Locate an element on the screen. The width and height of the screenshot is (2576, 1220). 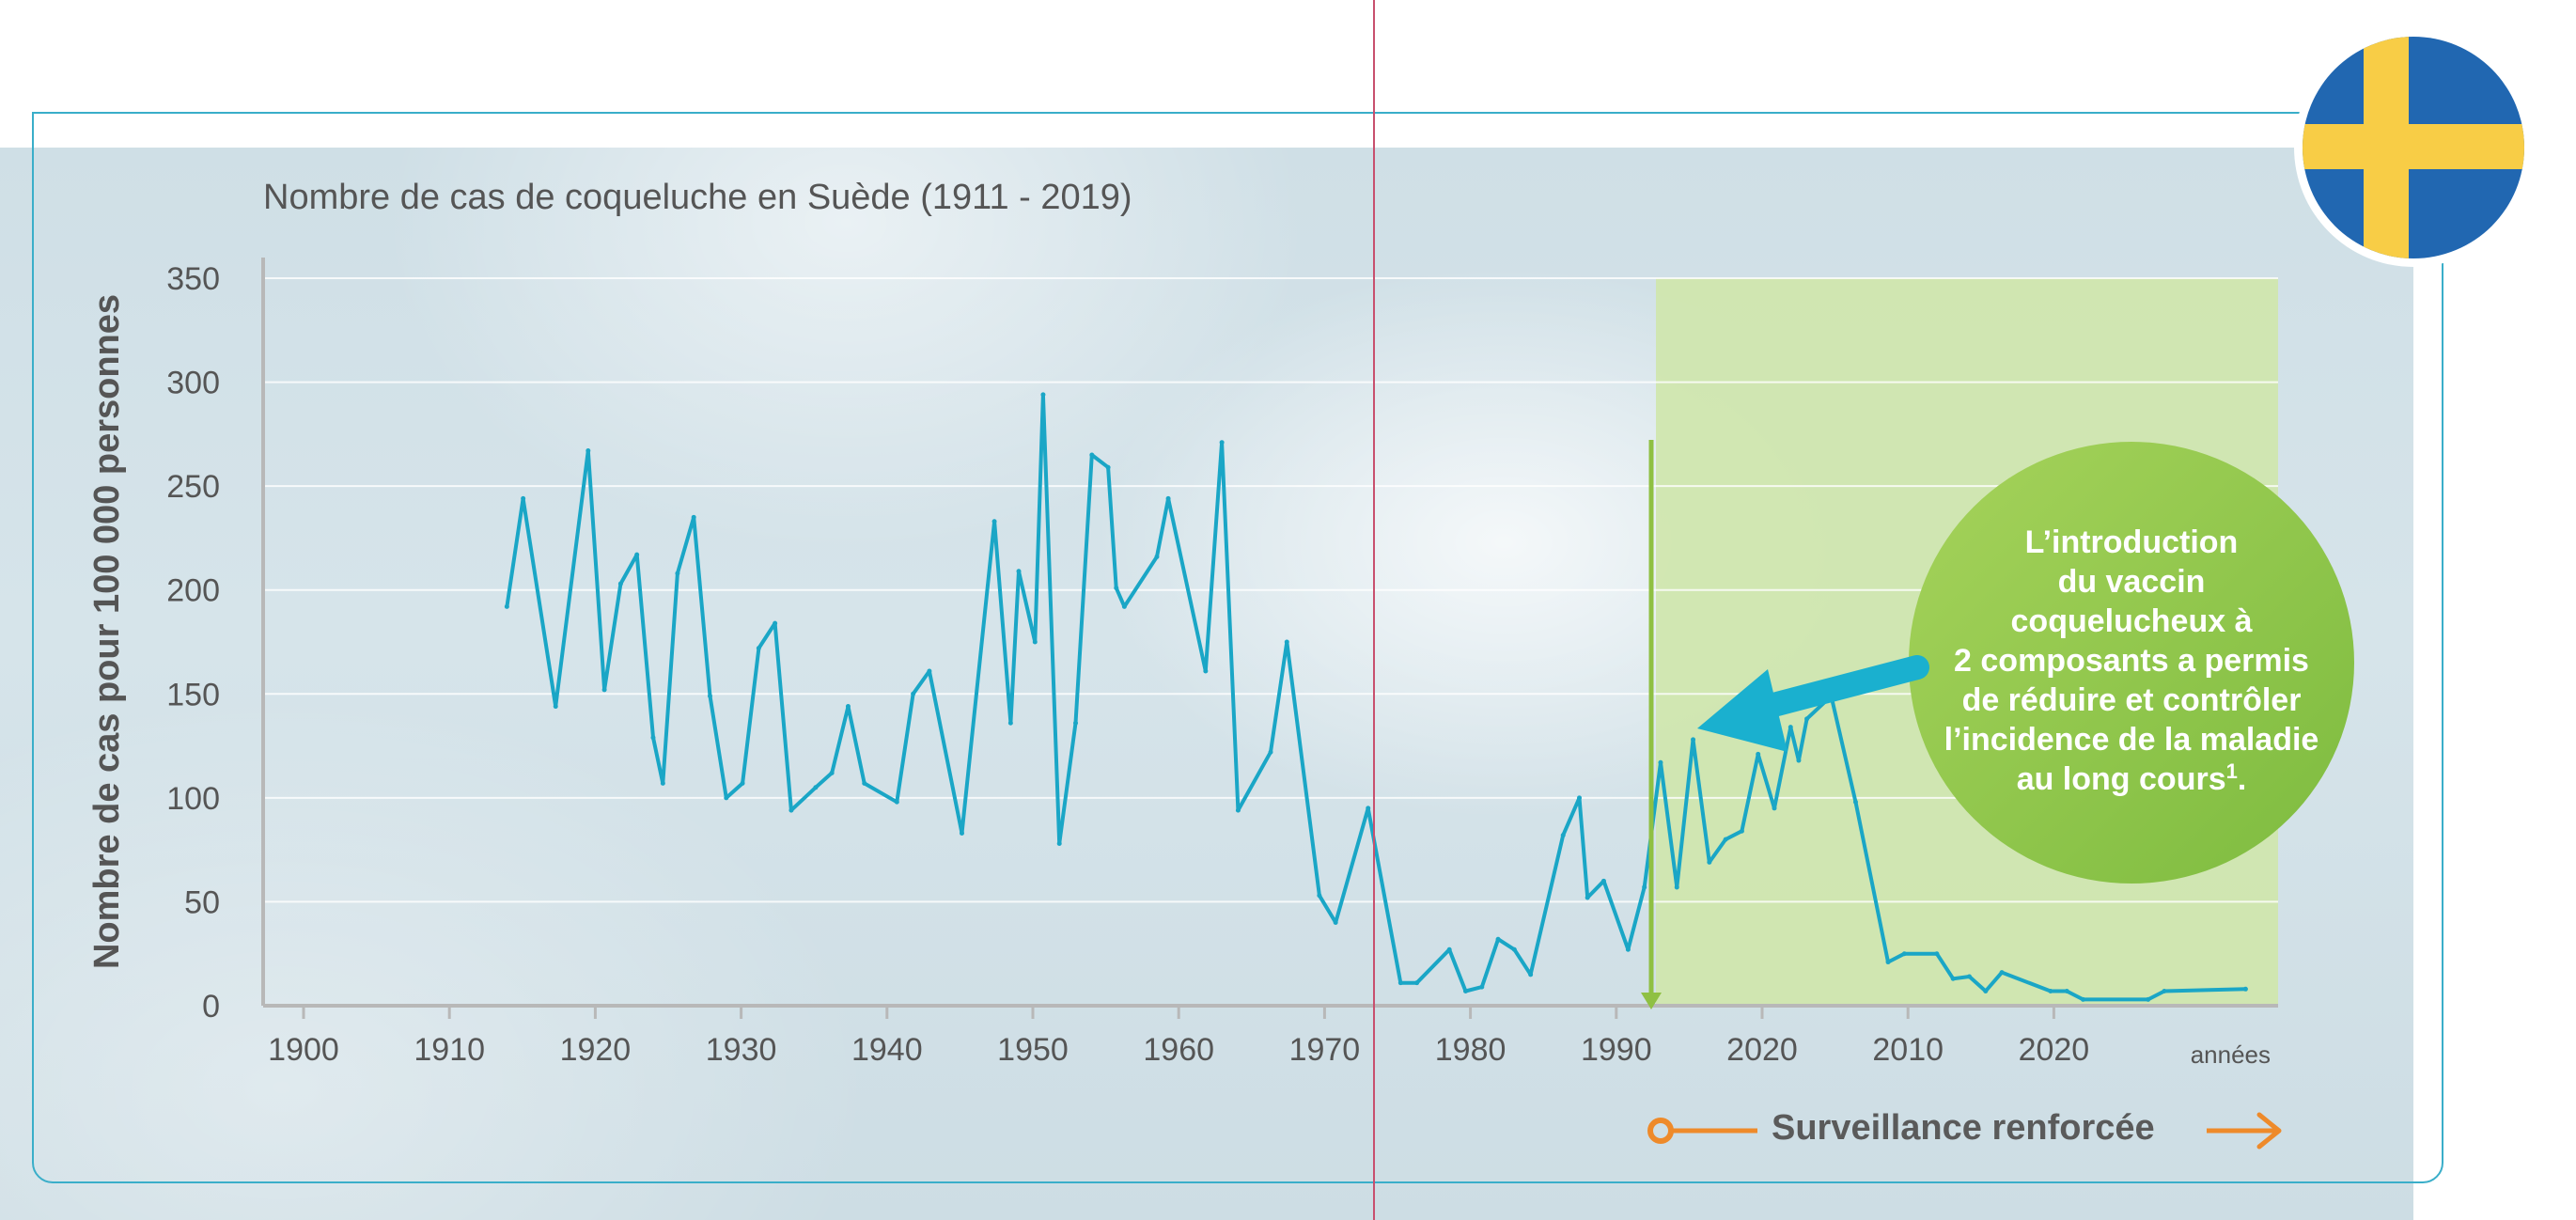
annotation-bubble is located at coordinates (2131, 663).